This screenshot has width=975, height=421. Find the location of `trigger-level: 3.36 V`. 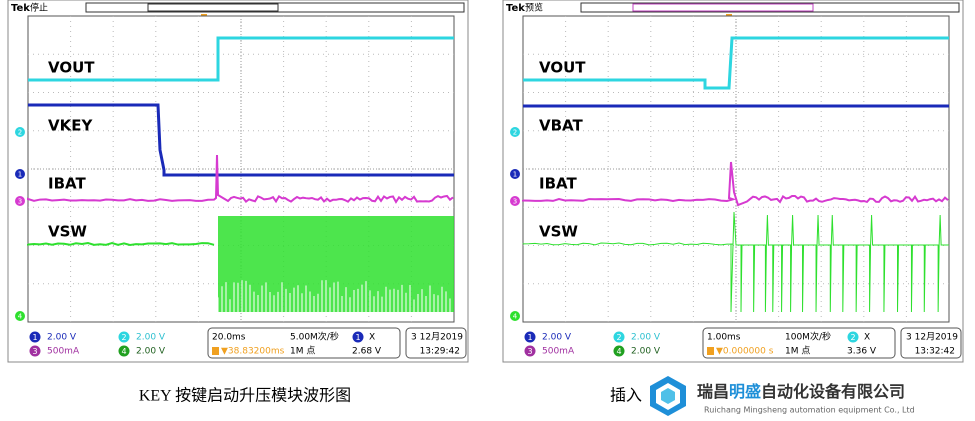

trigger-level: 3.36 V is located at coordinates (862, 352).